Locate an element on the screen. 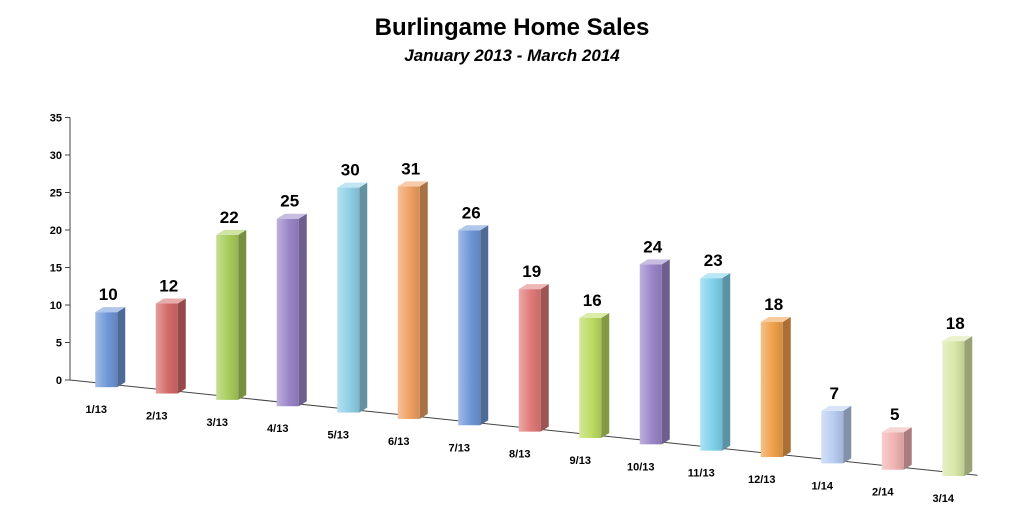  y-tick-label: 35 is located at coordinates (56, 119).